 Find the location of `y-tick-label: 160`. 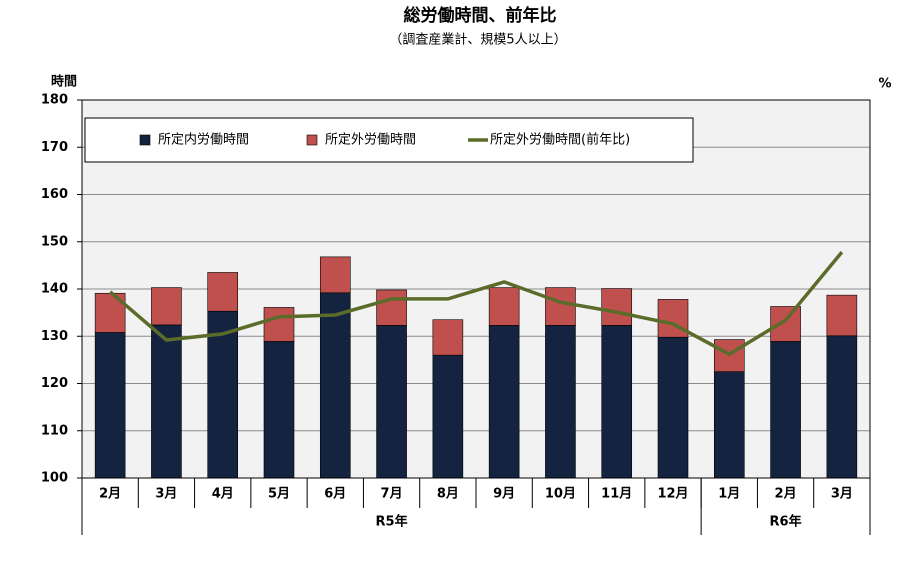

y-tick-label: 160 is located at coordinates (54, 194).